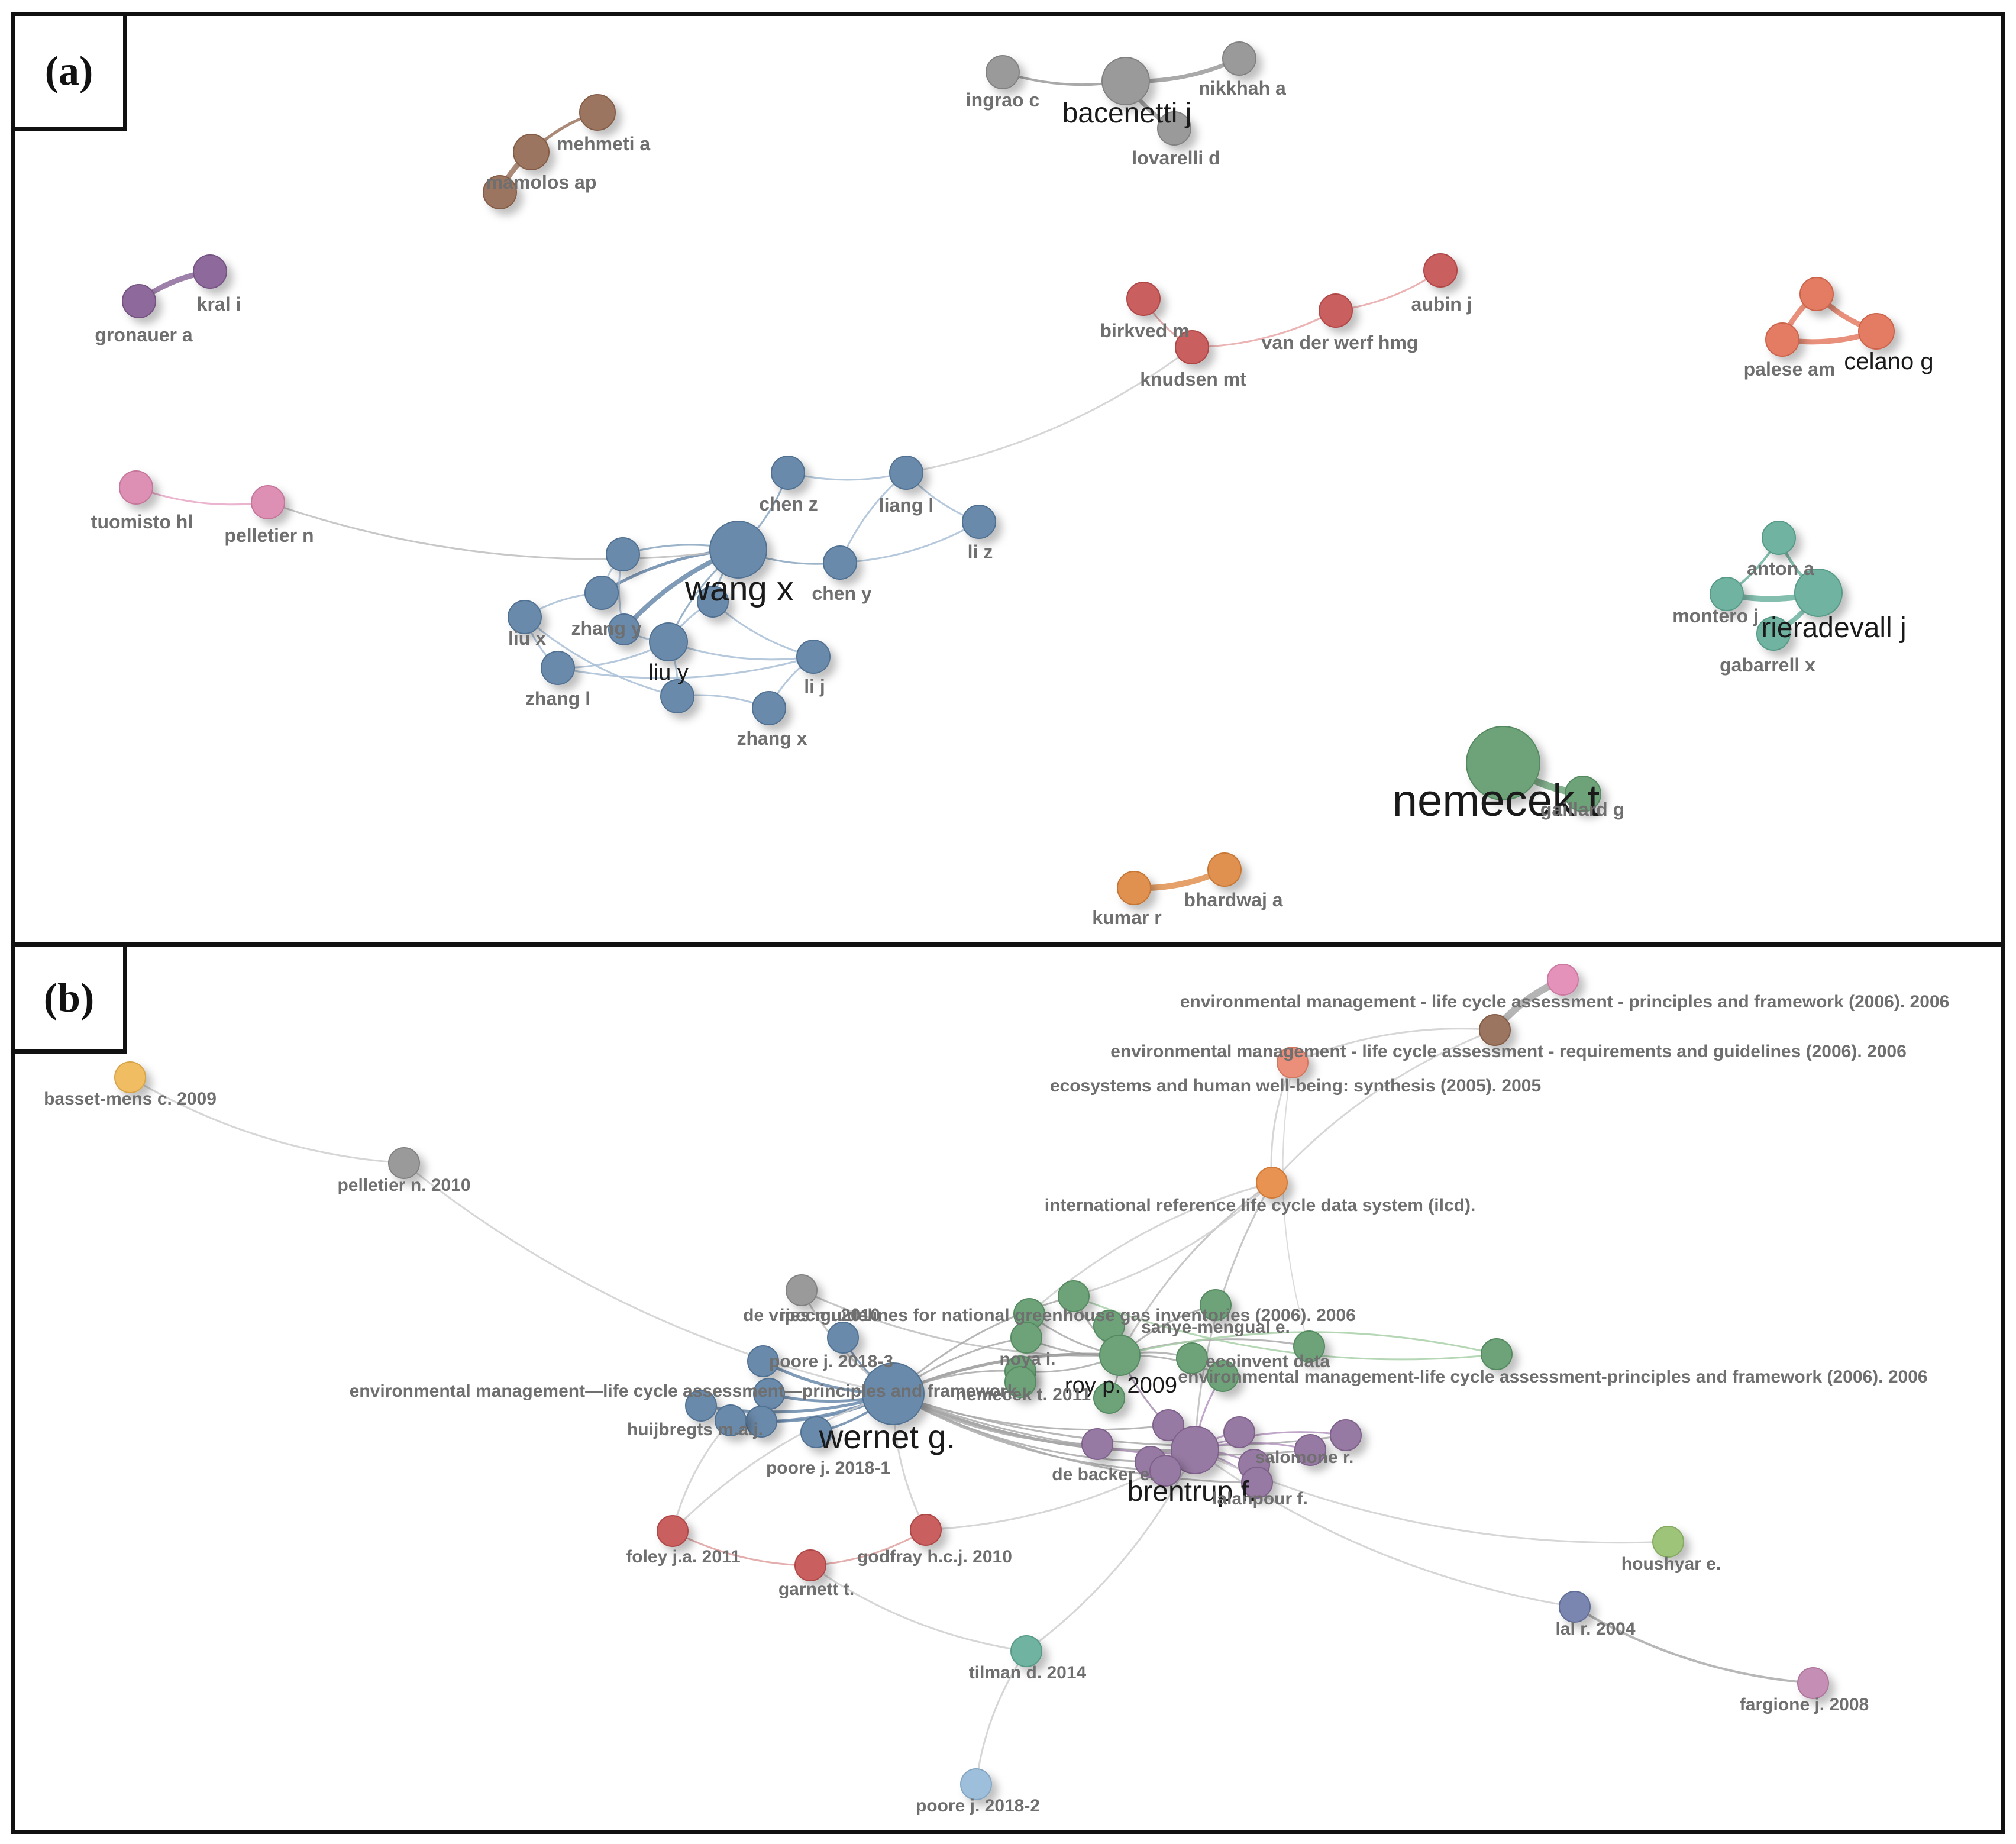 This screenshot has width=2016, height=1844. What do you see at coordinates (1293, 1062) in the screenshot?
I see `node-mea` at bounding box center [1293, 1062].